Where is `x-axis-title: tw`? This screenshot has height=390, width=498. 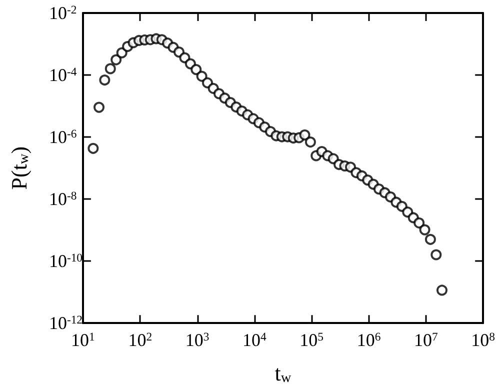 x-axis-title: tw is located at coordinates (283, 373).